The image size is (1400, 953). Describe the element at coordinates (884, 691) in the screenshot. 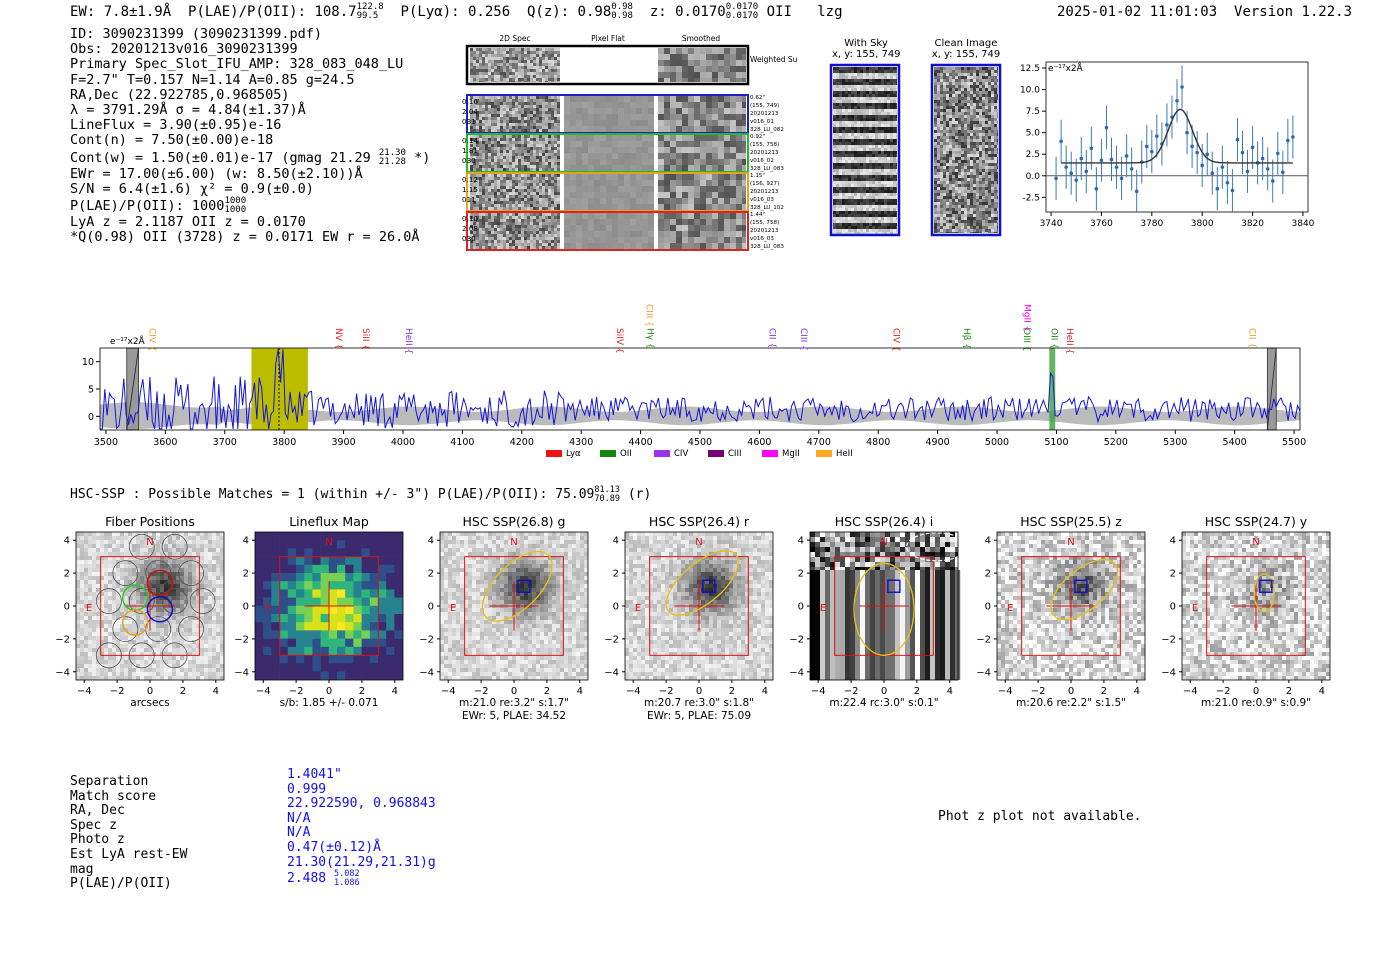

I see `hsc-x-tick-label: 0` at that location.